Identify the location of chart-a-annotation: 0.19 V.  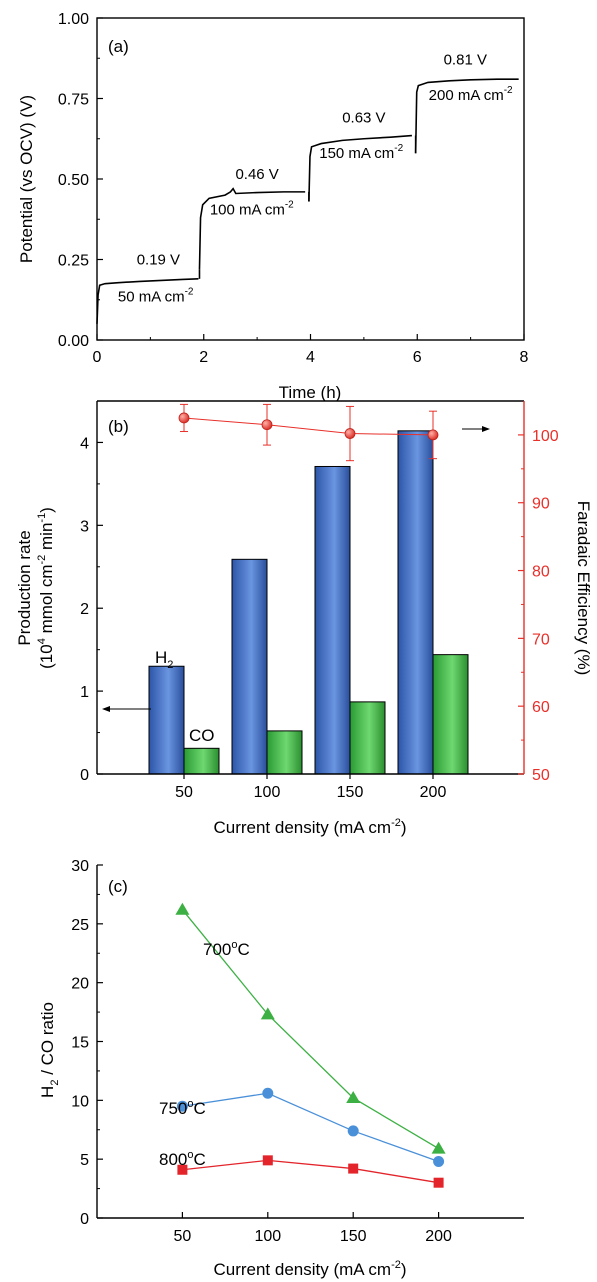
(158, 259).